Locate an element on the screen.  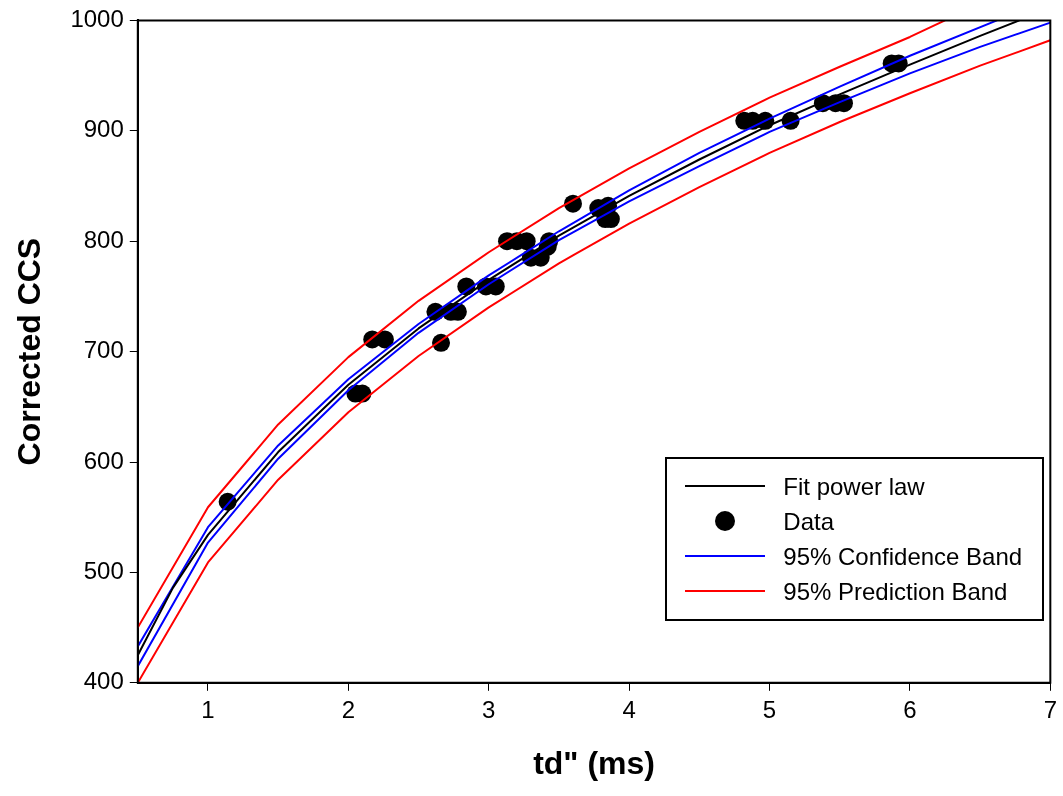
legend-label: Fit power law is located at coordinates (854, 486).